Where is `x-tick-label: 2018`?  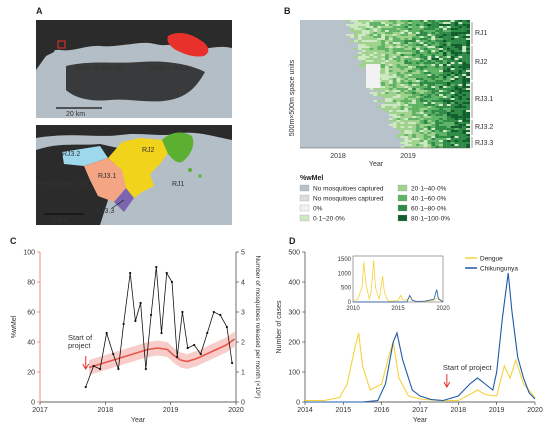 x-tick-label: 2018 is located at coordinates (106, 410).